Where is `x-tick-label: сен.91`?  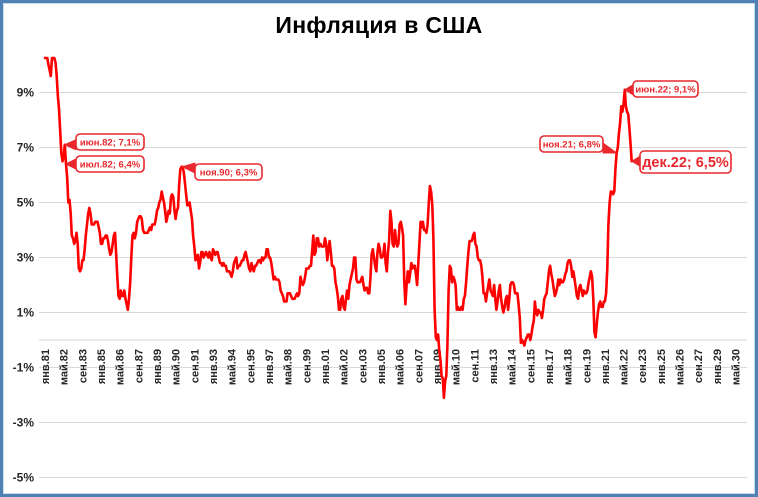
x-tick-label: сен.91 is located at coordinates (195, 366).